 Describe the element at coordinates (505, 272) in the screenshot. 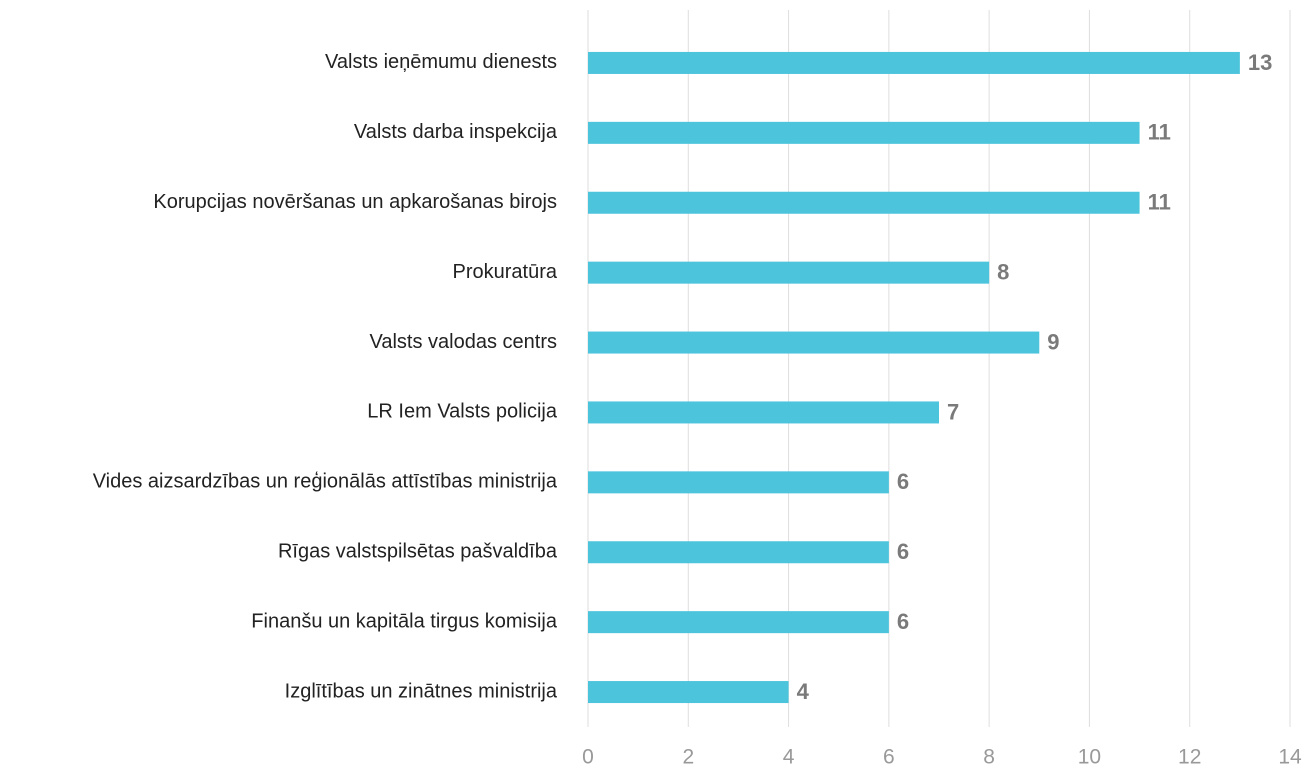

I see `y-tick-label: Prokuratūra` at that location.